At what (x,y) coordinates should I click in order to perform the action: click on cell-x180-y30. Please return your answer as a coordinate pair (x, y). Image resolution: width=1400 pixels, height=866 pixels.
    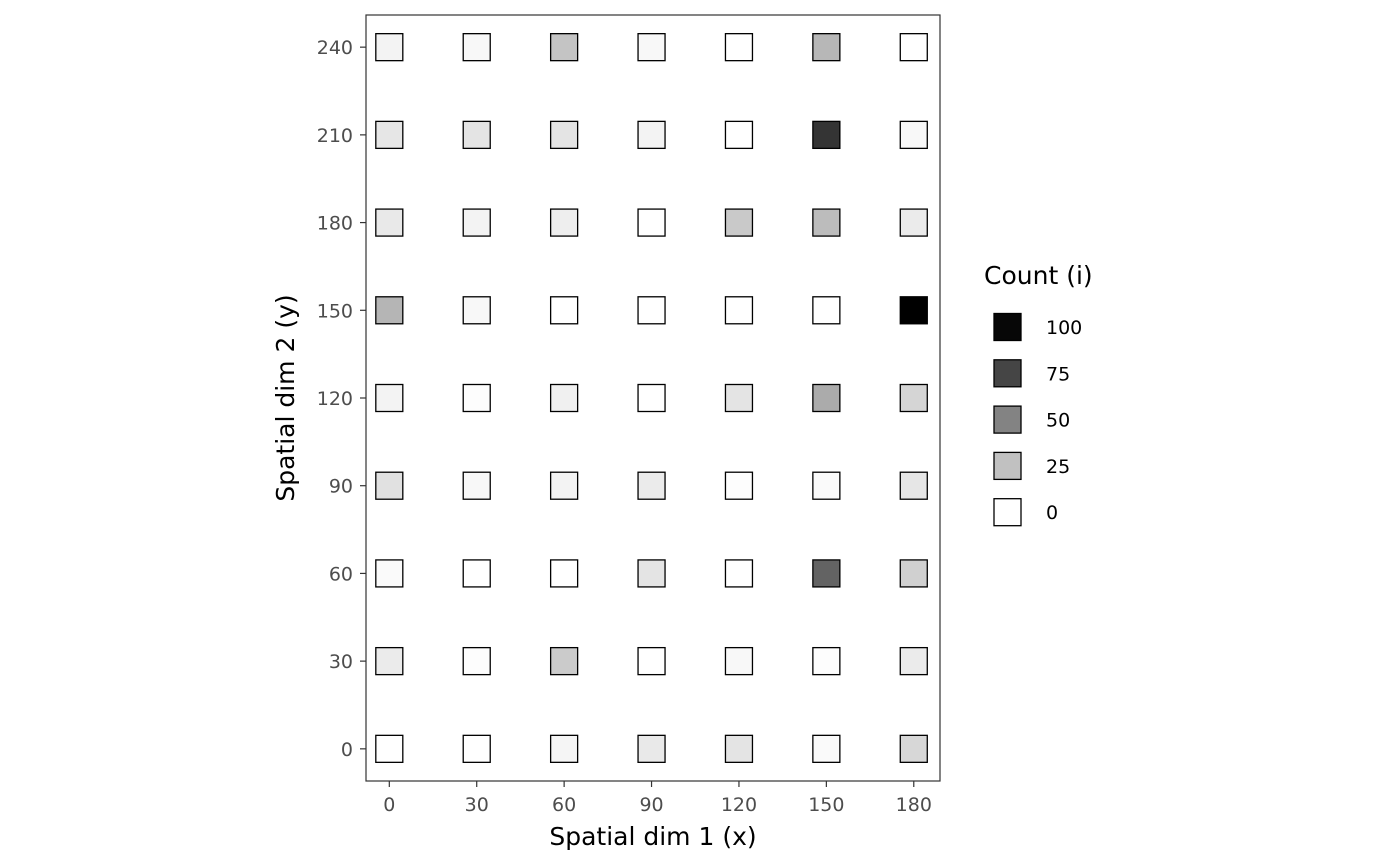
    Looking at the image, I should click on (913, 661).